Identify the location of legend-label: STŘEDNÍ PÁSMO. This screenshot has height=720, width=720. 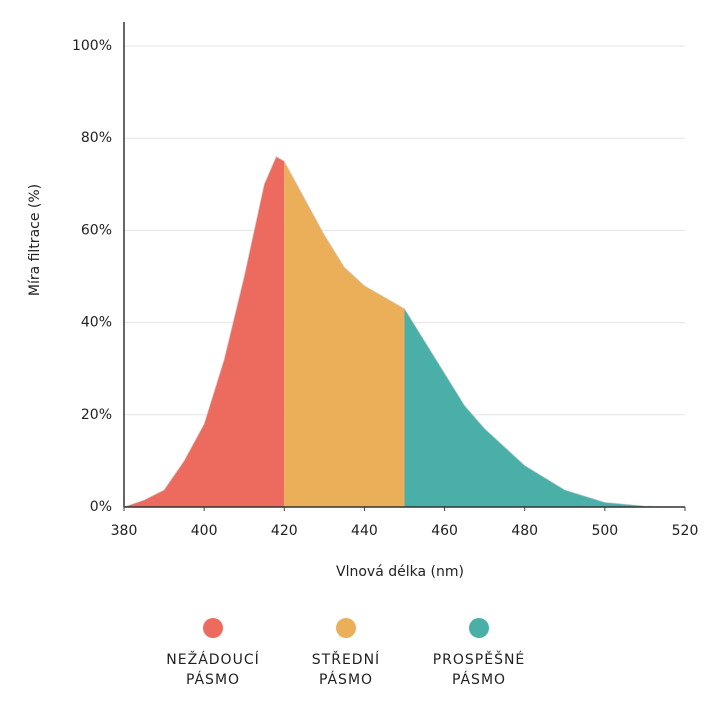
(346, 670).